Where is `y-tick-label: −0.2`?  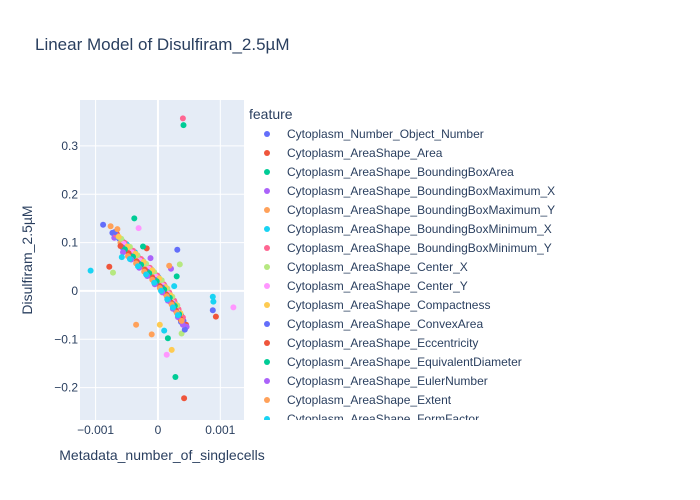
y-tick-label: −0.2 is located at coordinates (66, 388).